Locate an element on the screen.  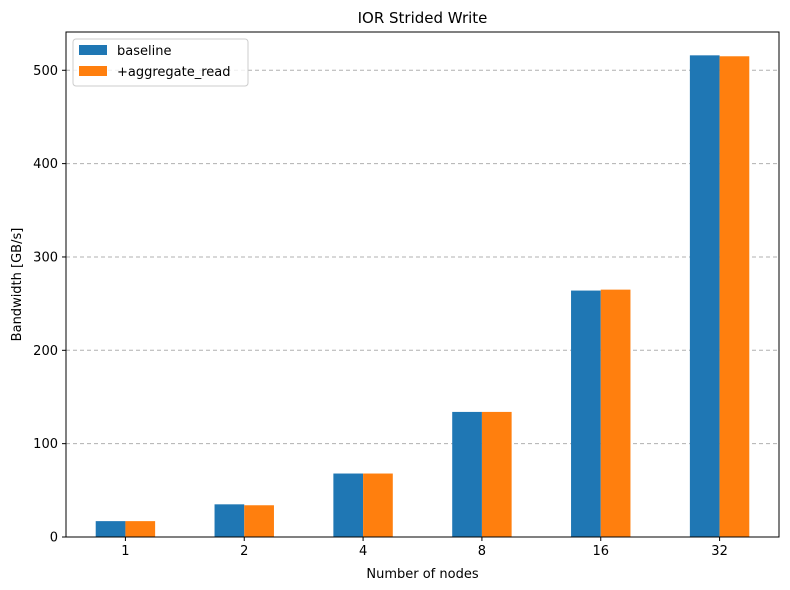
y-axis: 0 100 200 300 400 500 is located at coordinates (49, 305).